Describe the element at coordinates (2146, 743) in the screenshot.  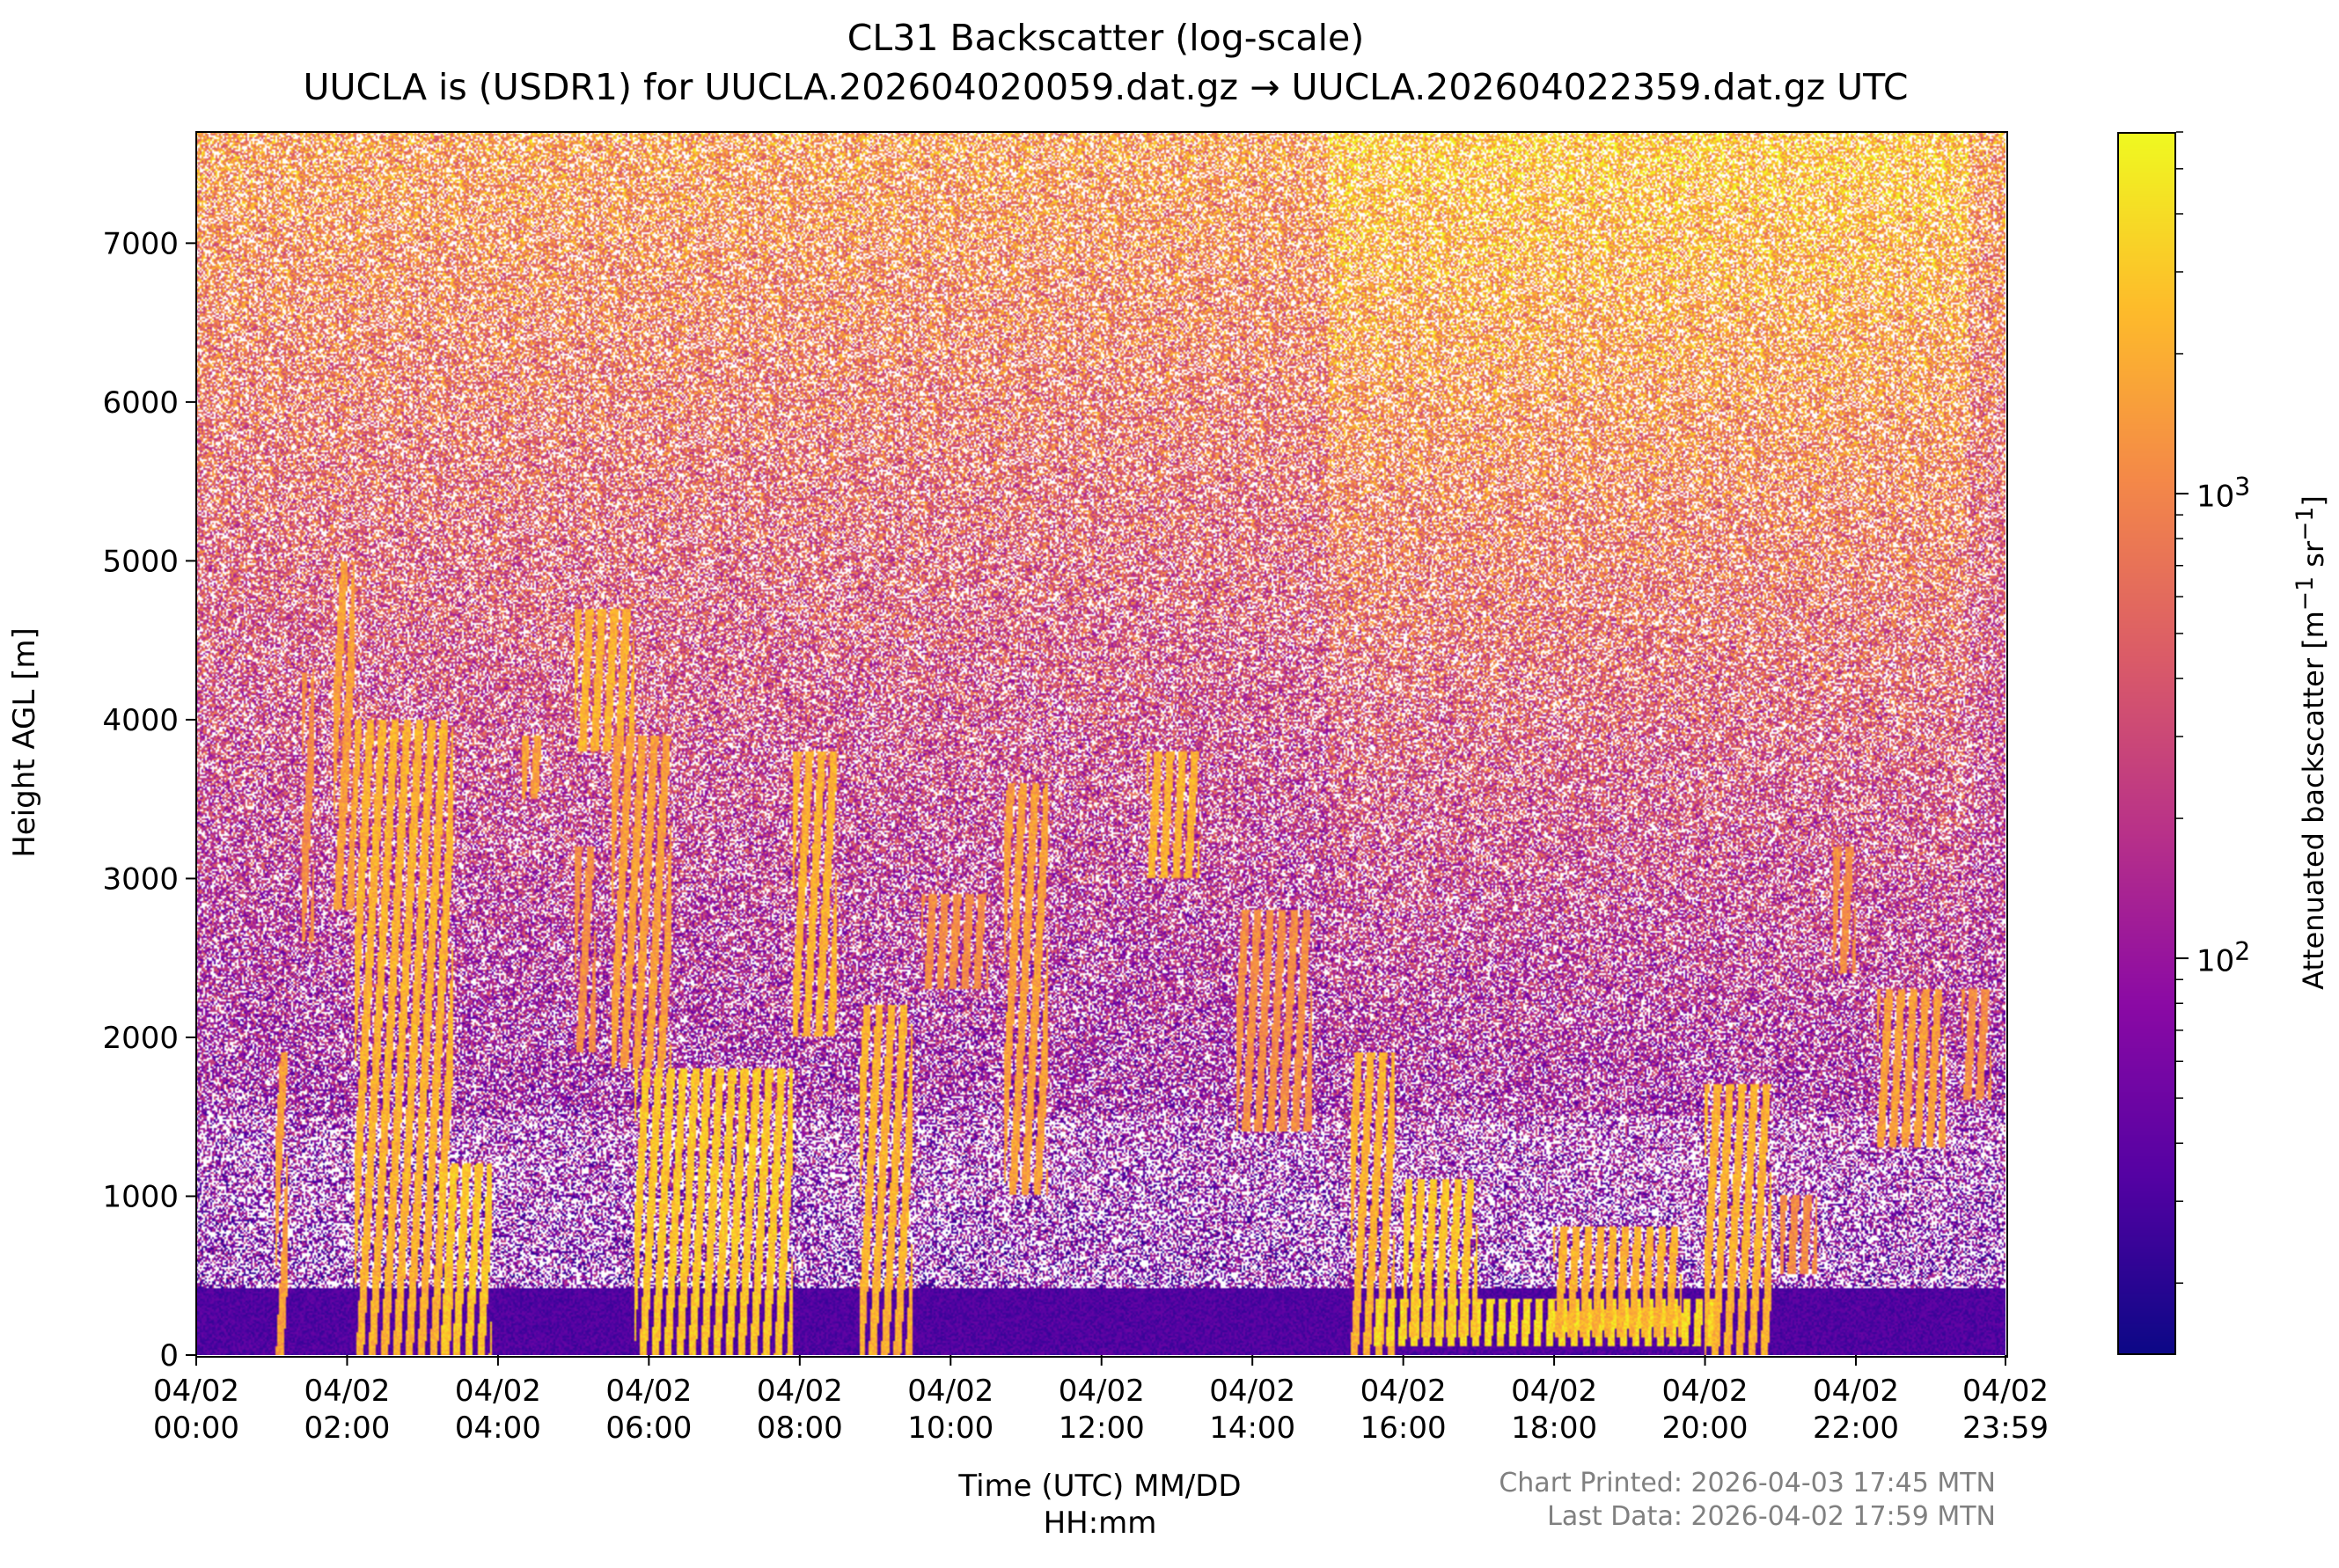
I see `colorbar` at that location.